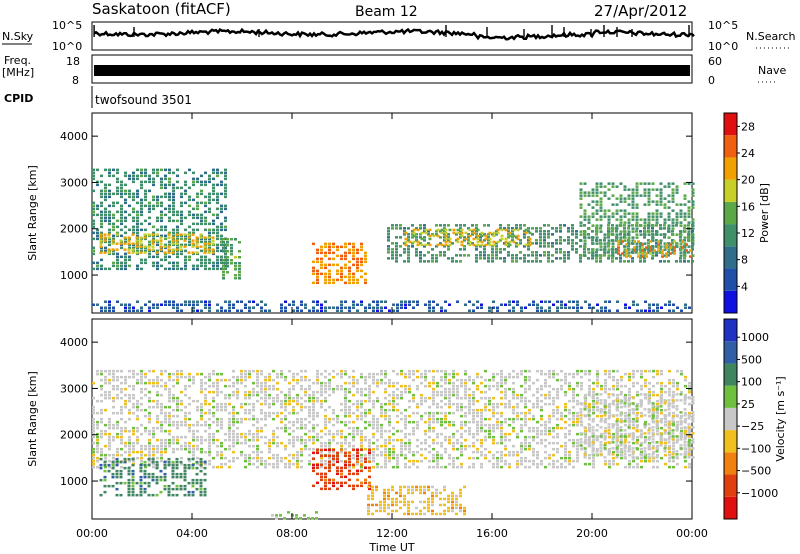  I want to click on power-ylabel: Slant Range [km], so click(32, 213).